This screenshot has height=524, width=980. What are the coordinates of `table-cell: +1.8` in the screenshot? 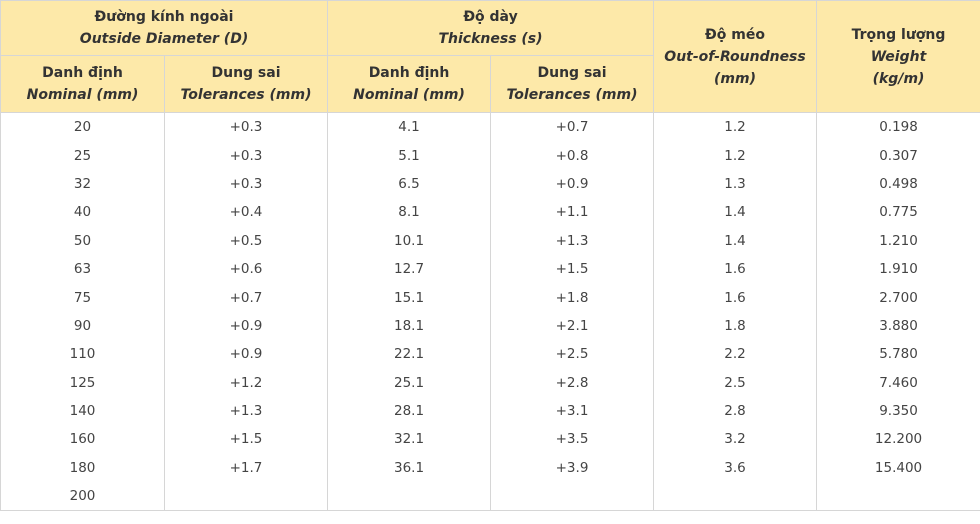 It's located at (572, 297).